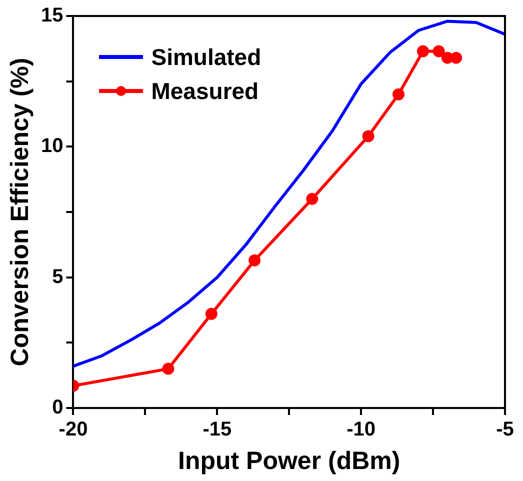 The image size is (523, 481). Describe the element at coordinates (289, 460) in the screenshot. I see `x-axis-title: Input Power (dBm)` at that location.